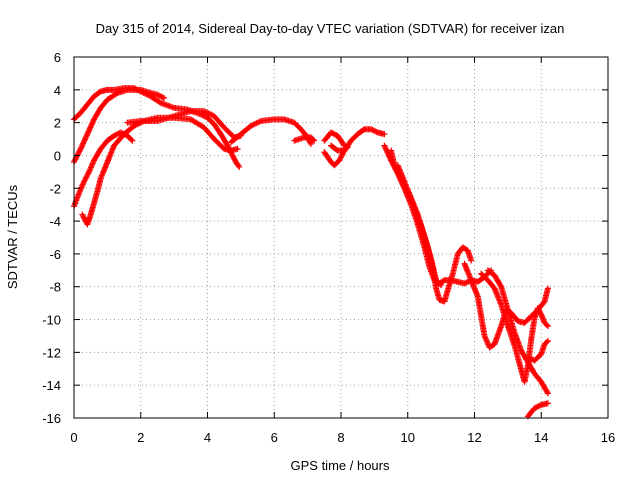  I want to click on x-tick-label: 16, so click(608, 437).